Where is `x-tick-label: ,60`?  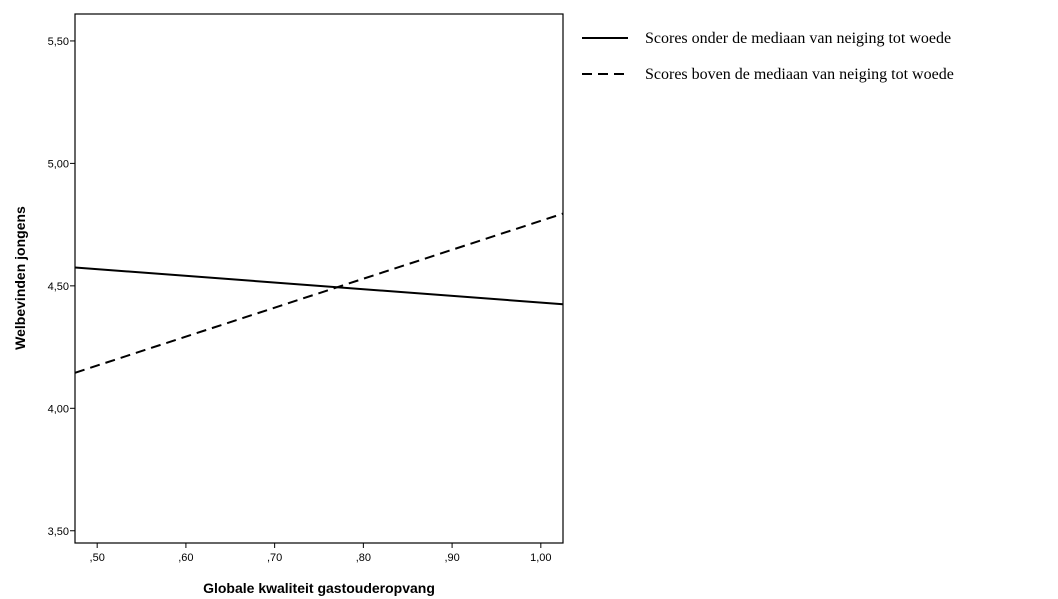
x-tick-label: ,60 is located at coordinates (185, 558).